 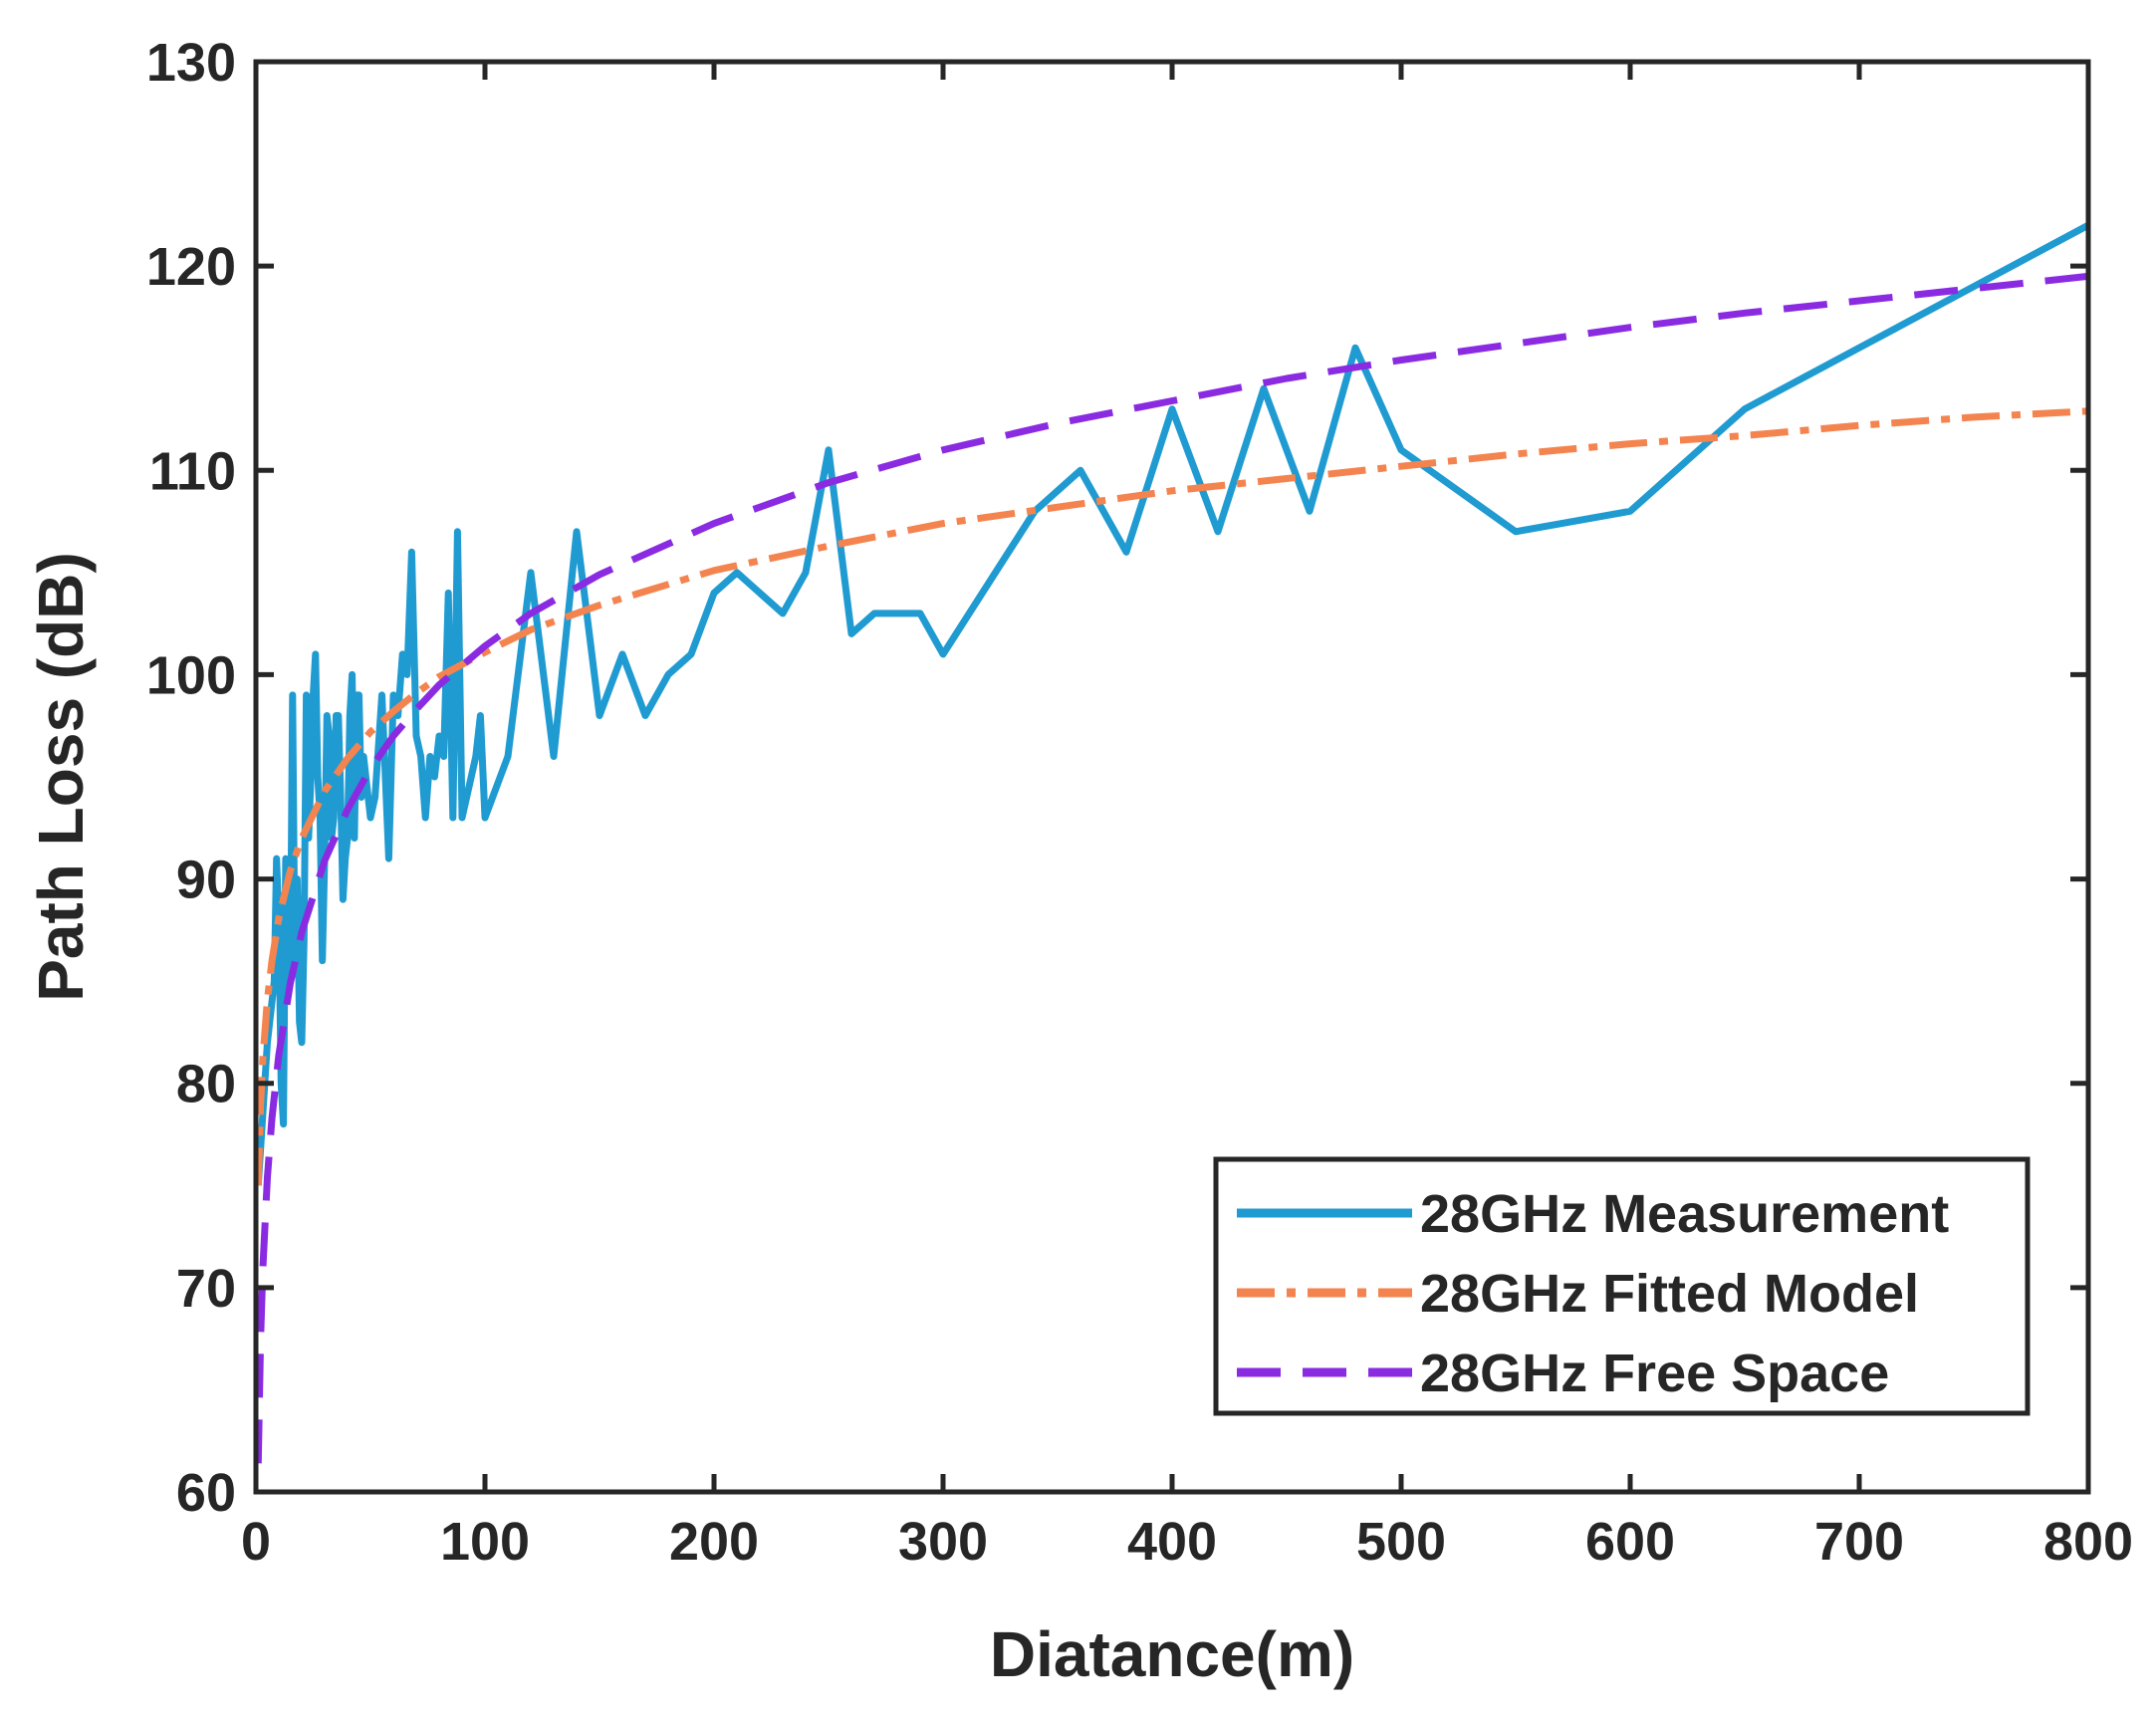 What do you see at coordinates (256, 1542) in the screenshot?
I see `x-tick-label: 0` at bounding box center [256, 1542].